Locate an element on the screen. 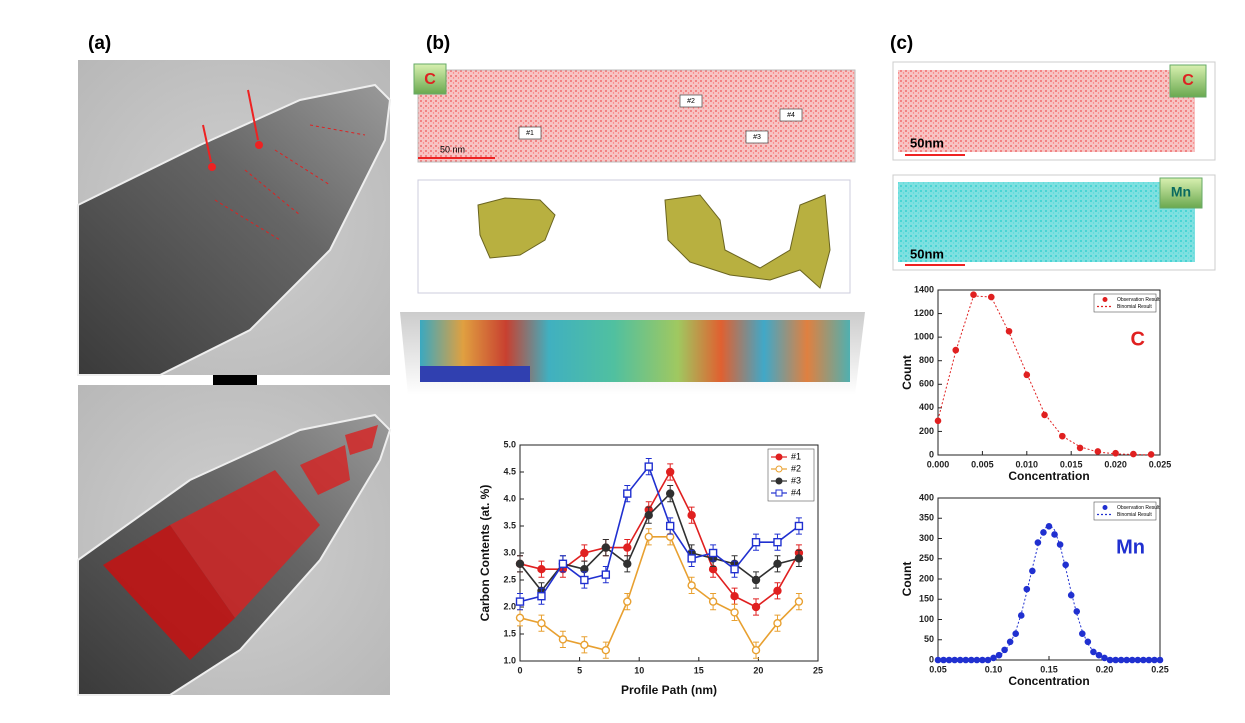 This screenshot has width=1245, height=723. y-tick-label: 400 is located at coordinates (926, 497).